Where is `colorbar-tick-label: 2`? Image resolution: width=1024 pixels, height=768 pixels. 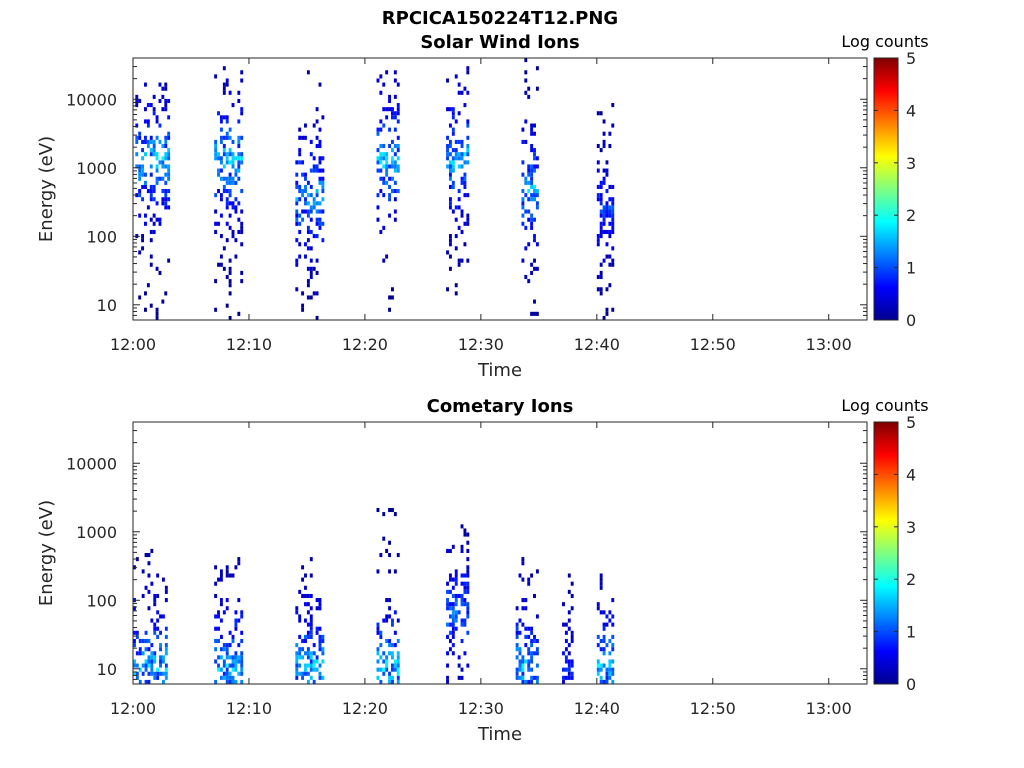
colorbar-tick-label: 2 is located at coordinates (911, 215).